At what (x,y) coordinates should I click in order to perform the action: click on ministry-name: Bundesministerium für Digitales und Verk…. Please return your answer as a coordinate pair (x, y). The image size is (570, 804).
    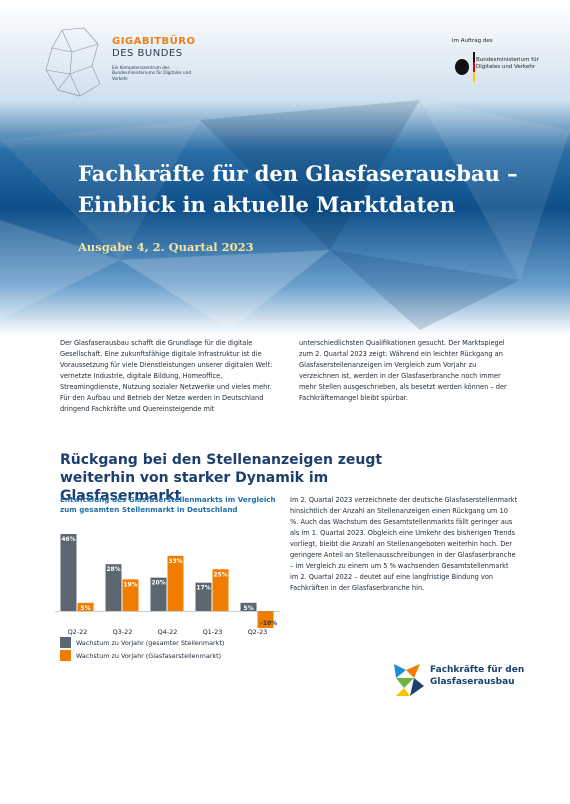
    Looking at the image, I should click on (507, 63).